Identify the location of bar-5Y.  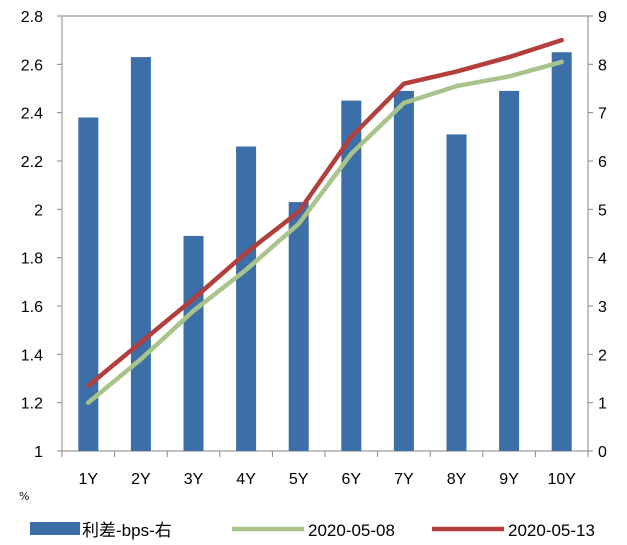
(298, 326).